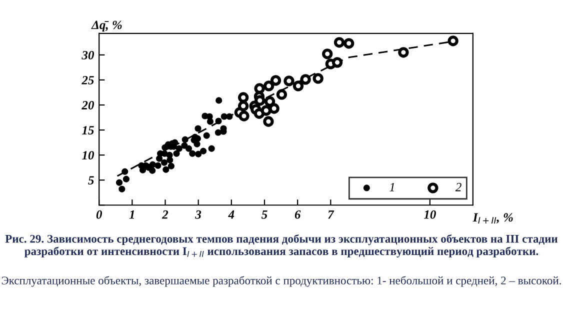 The image size is (563, 321). What do you see at coordinates (392, 187) in the screenshot?
I see `legend-label: 1` at bounding box center [392, 187].